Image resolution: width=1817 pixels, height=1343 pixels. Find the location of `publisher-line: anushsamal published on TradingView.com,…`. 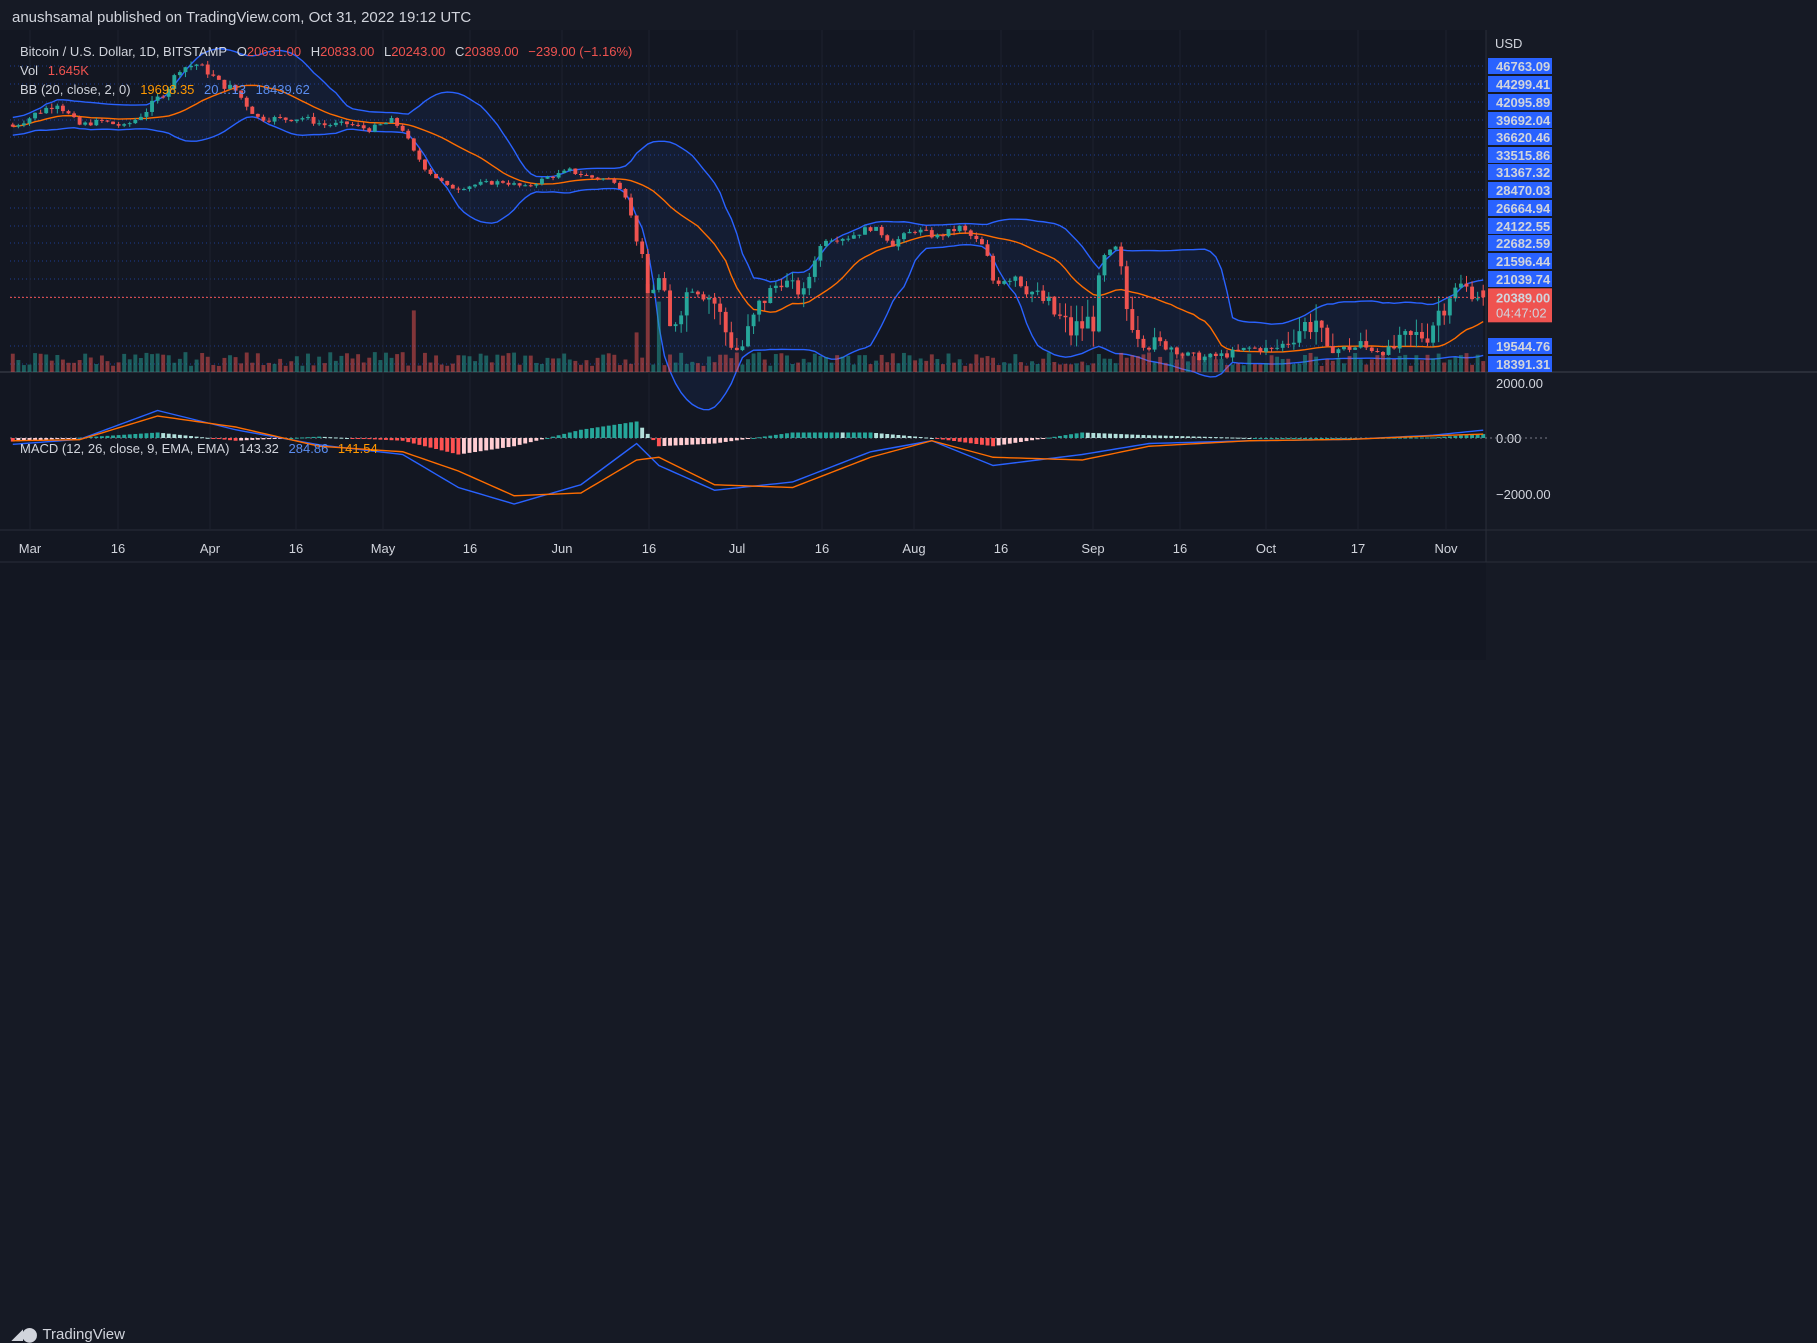

publisher-line: anushsamal published on TradingView.com,… is located at coordinates (242, 17).